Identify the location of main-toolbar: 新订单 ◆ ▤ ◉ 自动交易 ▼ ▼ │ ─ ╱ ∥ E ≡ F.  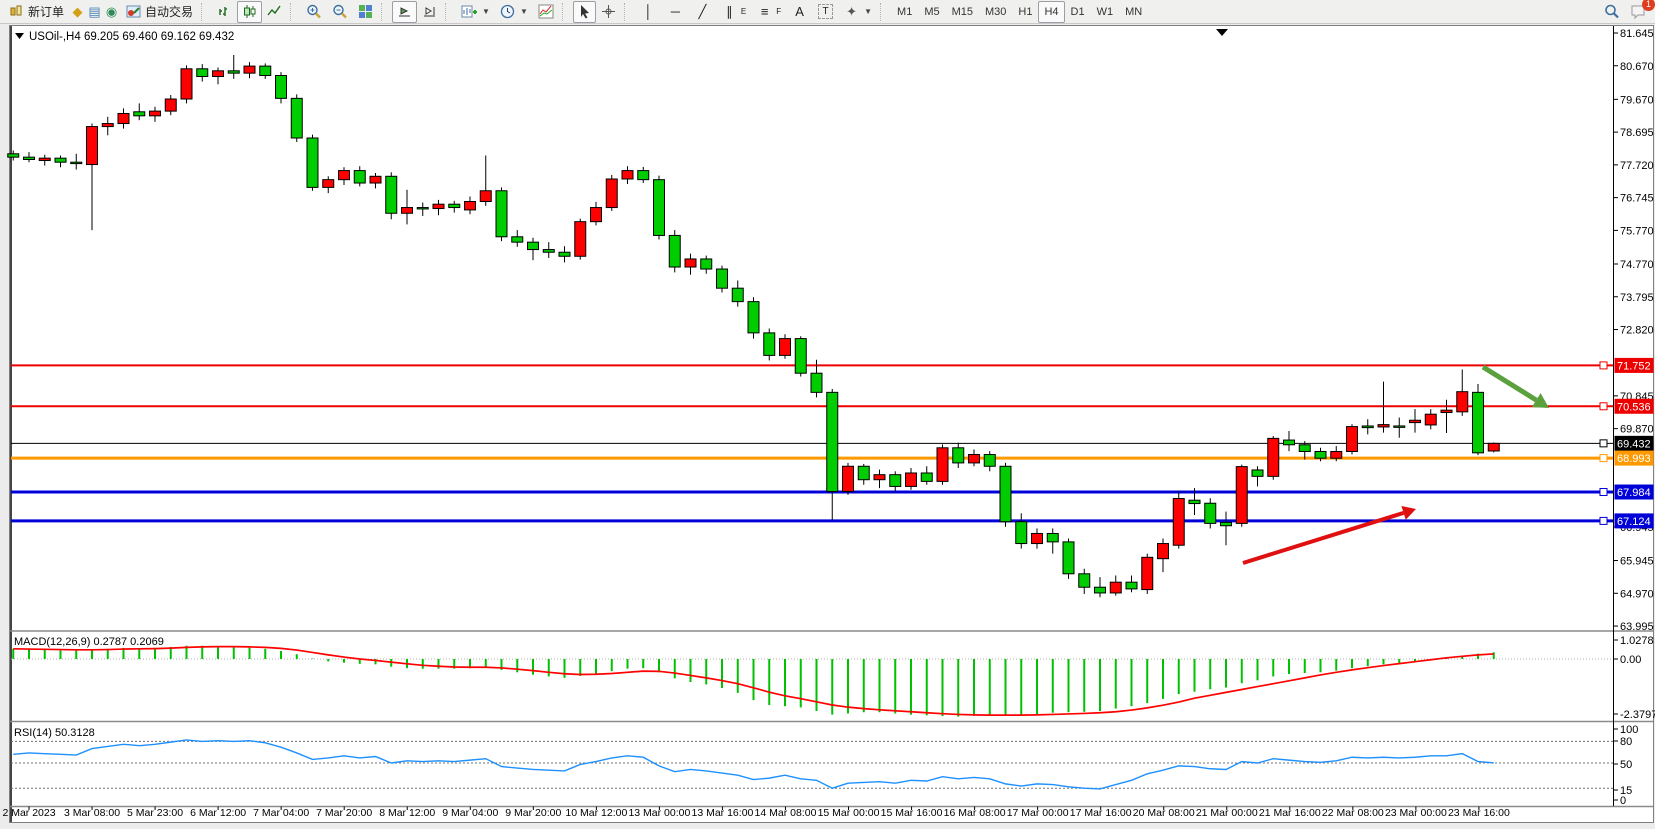
(827, 12).